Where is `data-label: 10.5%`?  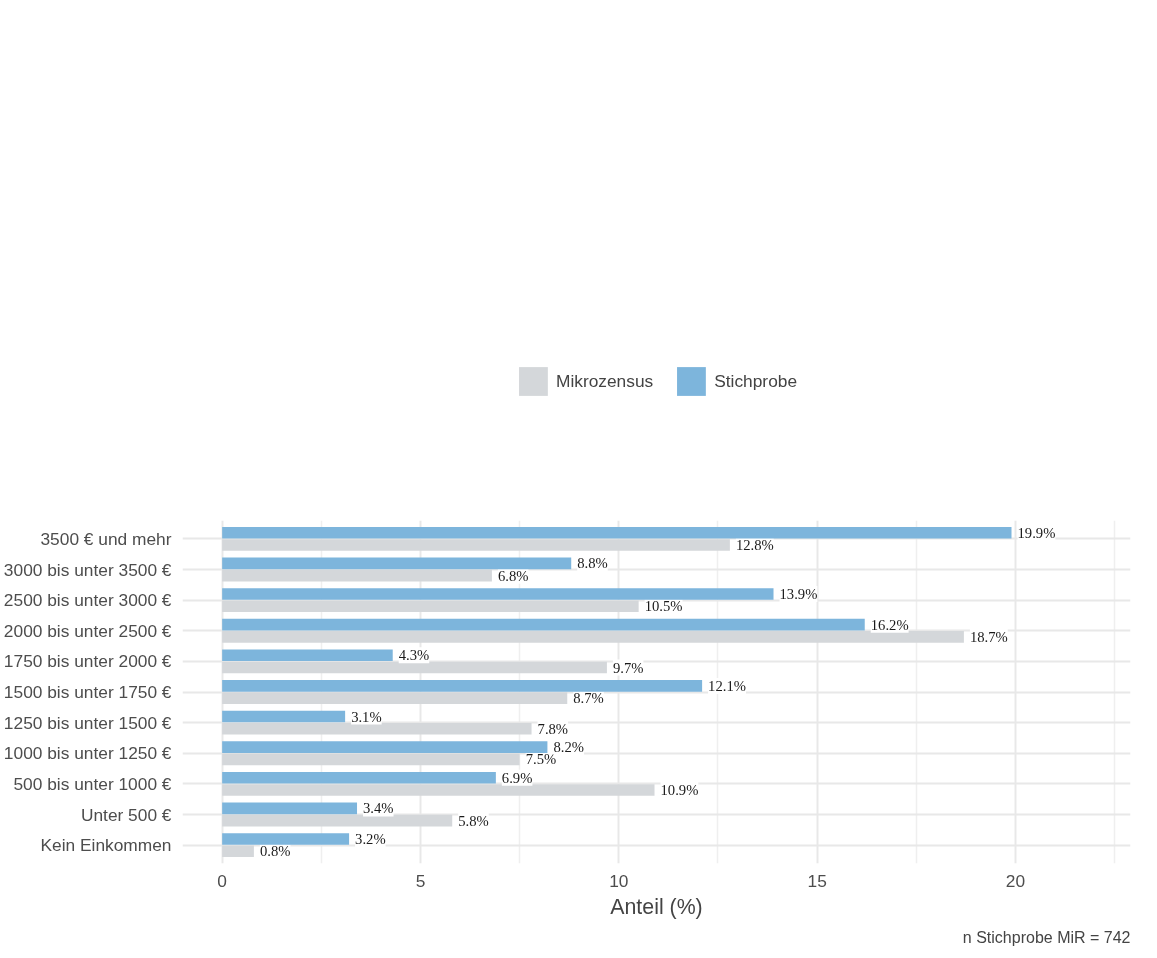
data-label: 10.5% is located at coordinates (663, 606).